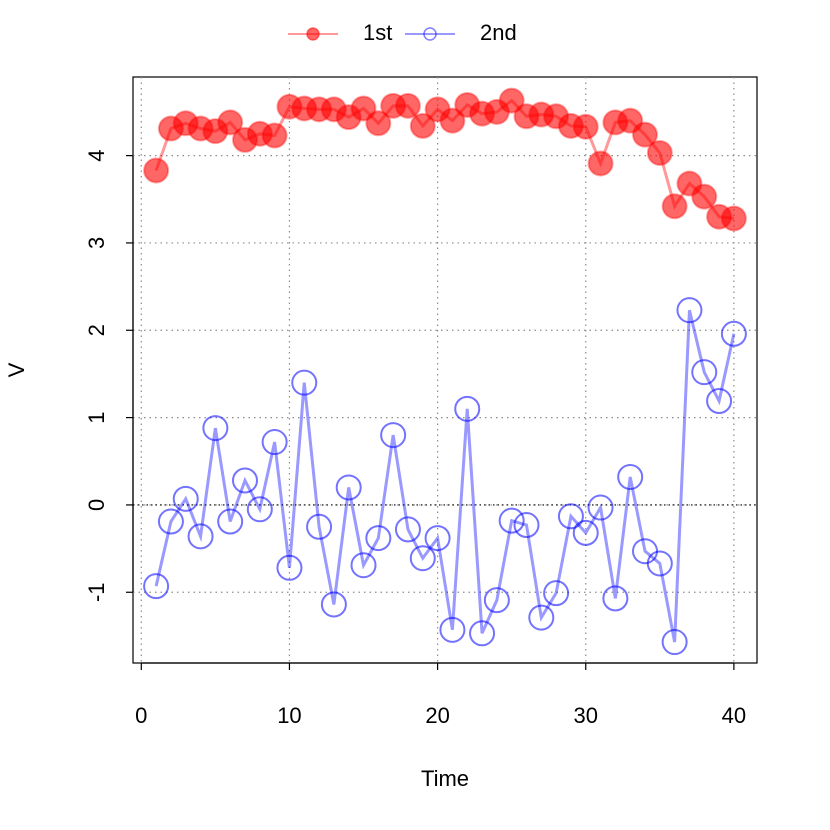 The height and width of the screenshot is (830, 830). I want to click on x-tick-label: 10, so click(289, 715).